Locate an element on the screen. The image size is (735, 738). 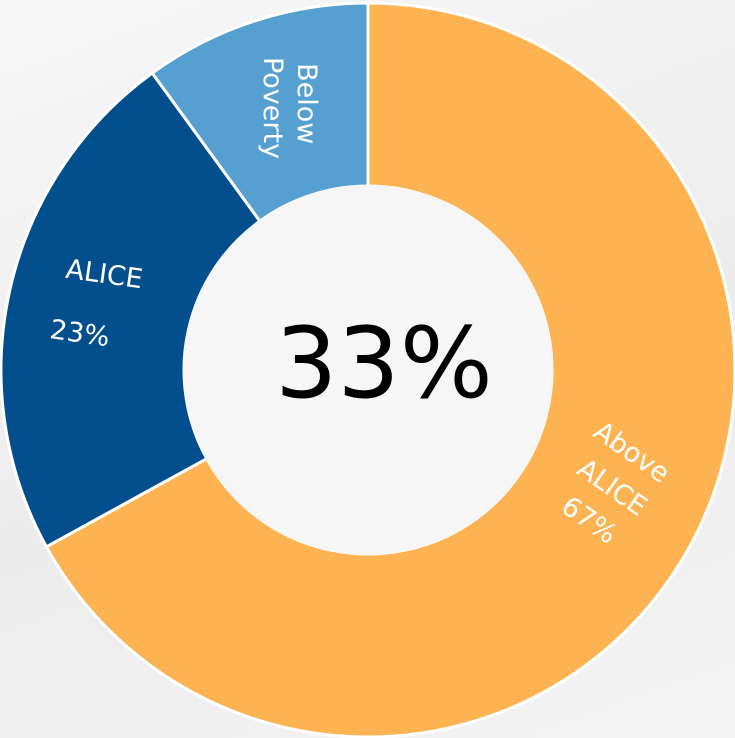
segment-label-group: Below Poverty is located at coordinates (289, 108).